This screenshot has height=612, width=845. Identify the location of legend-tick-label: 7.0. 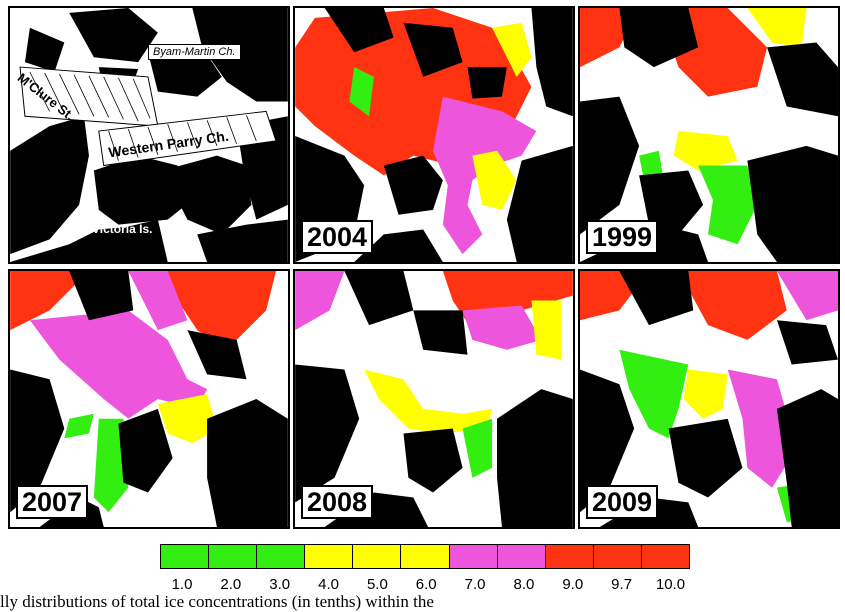
(475, 584).